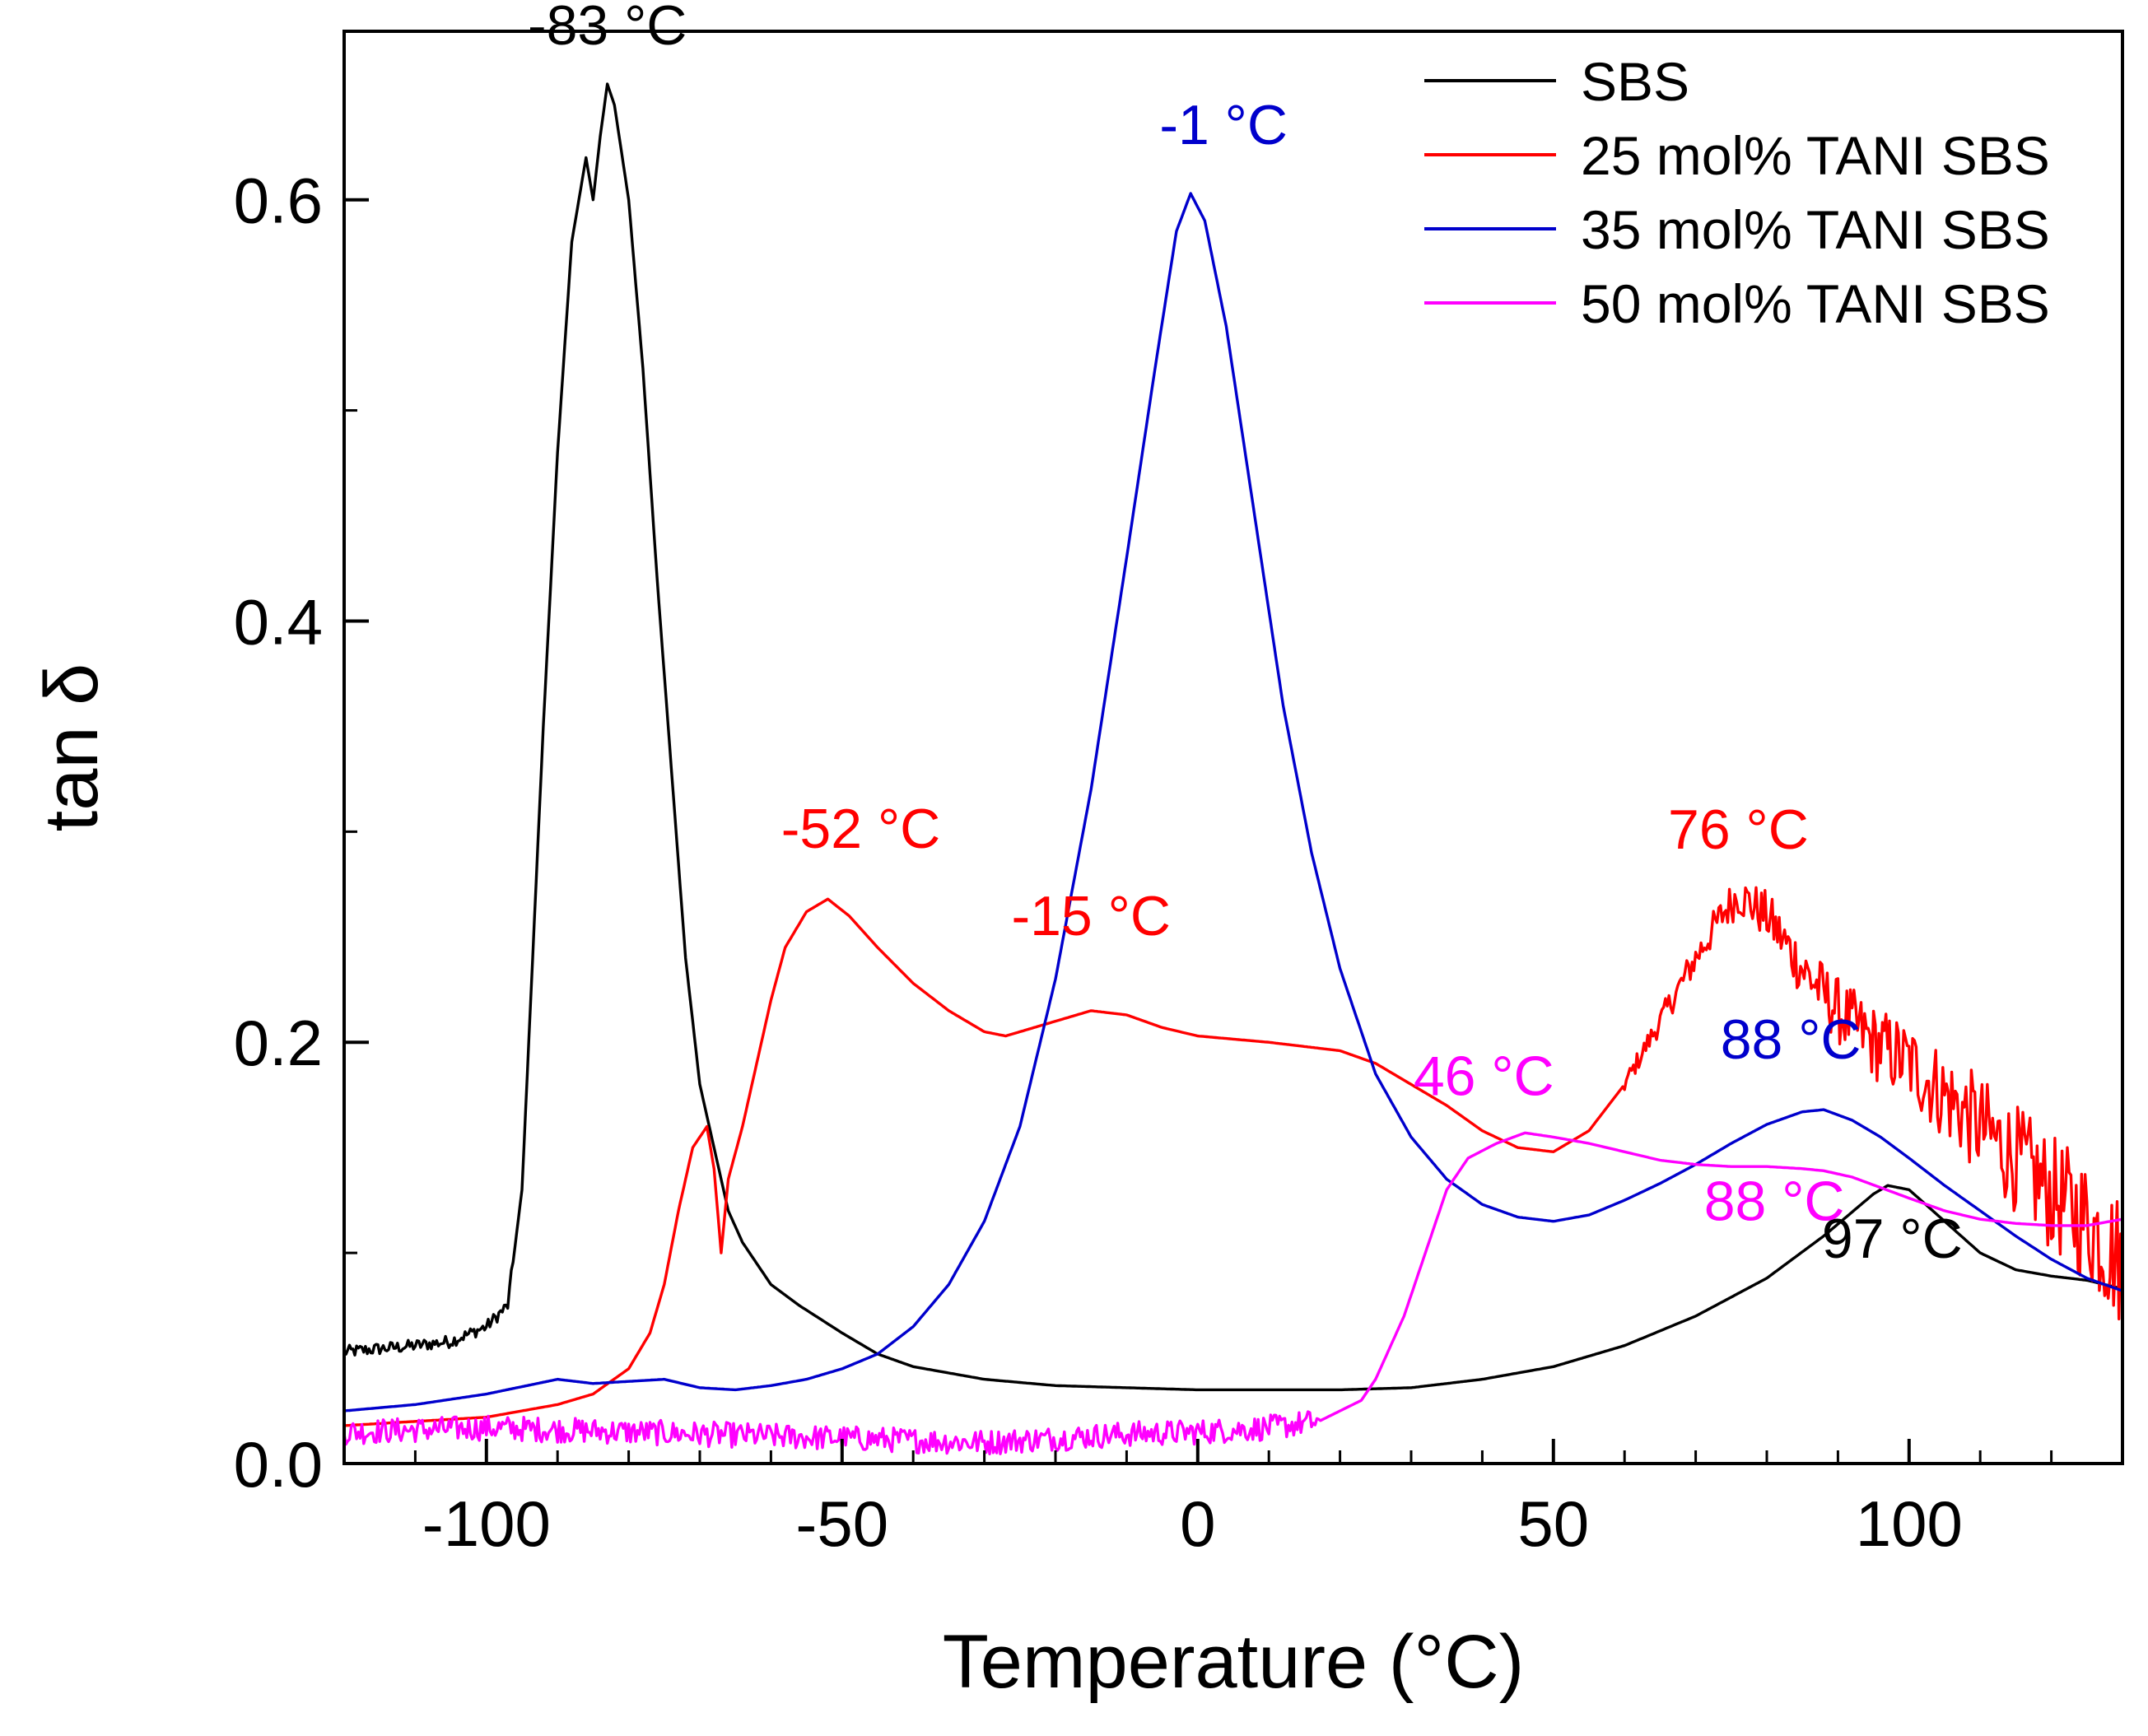 This screenshot has width=2148, height=1736. Describe the element at coordinates (1090, 916) in the screenshot. I see `peak-annotation: -15 °C` at that location.